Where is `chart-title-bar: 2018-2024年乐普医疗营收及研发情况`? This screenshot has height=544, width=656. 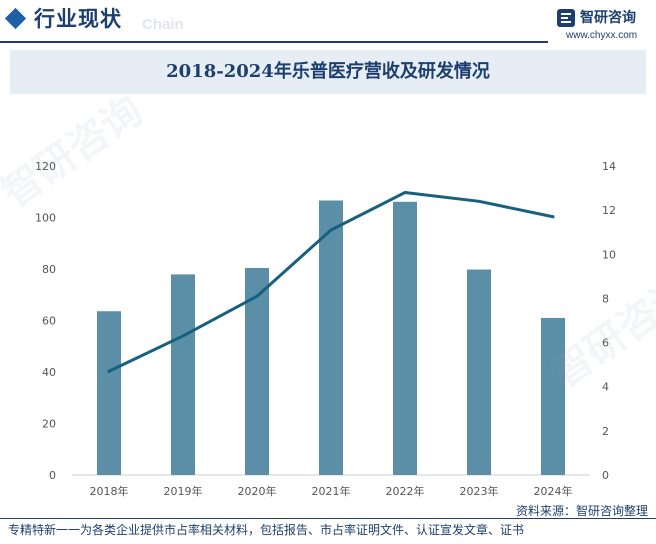
chart-title-bar: 2018-2024年乐普医疗营收及研发情况 is located at coordinates (328, 72).